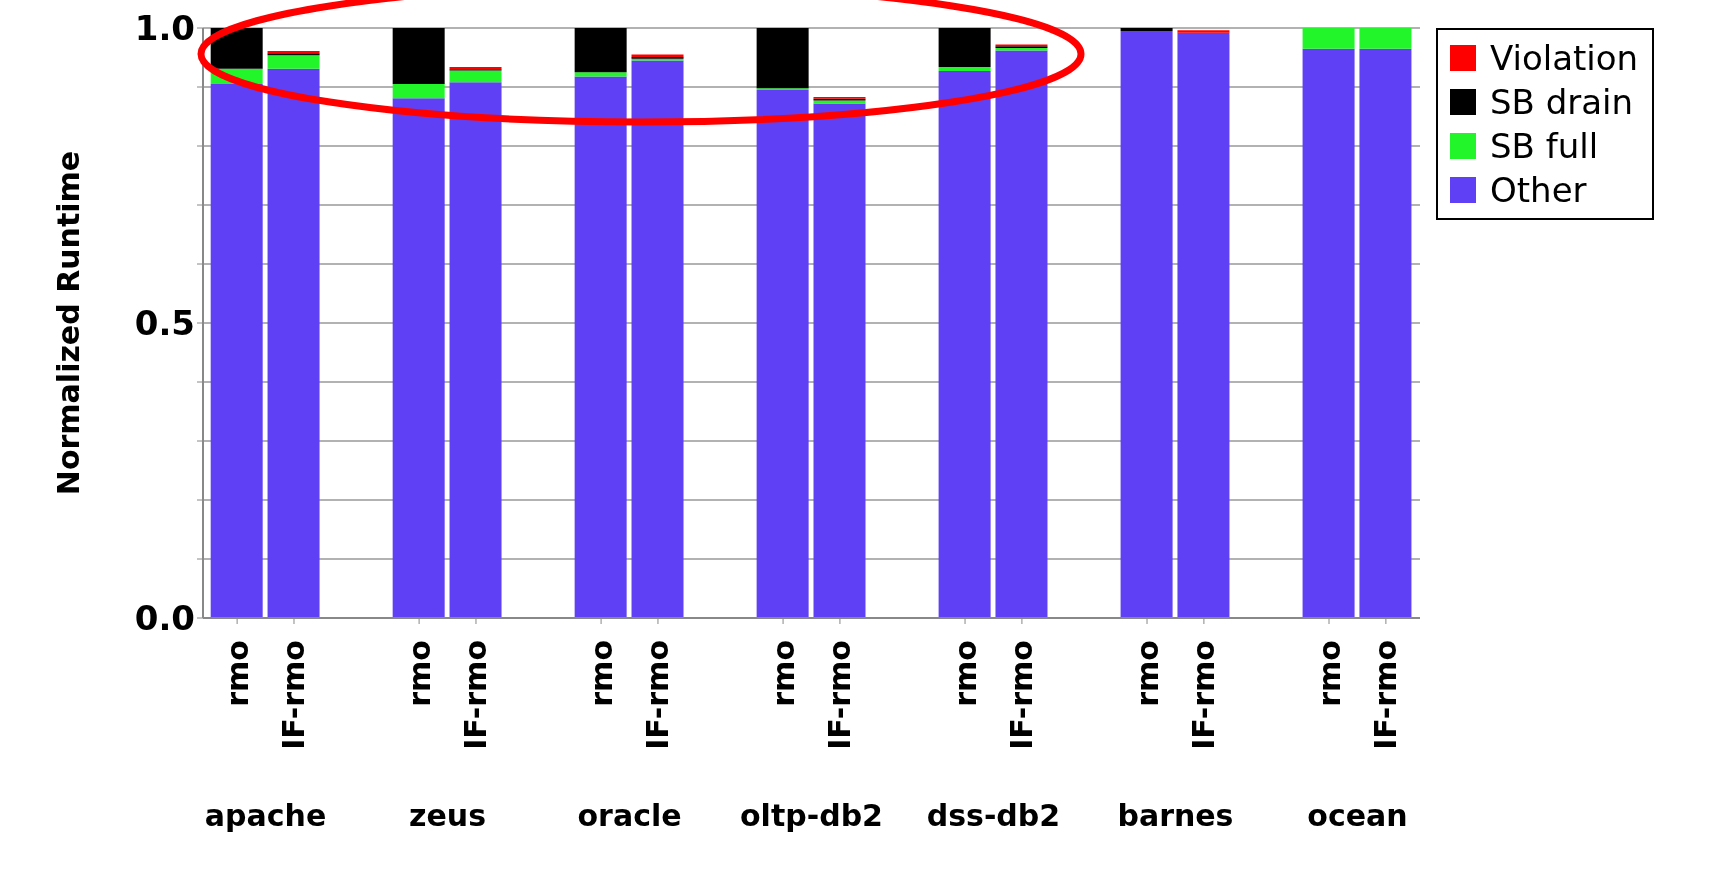 This screenshot has width=1728, height=879. Describe the element at coordinates (1175, 815) in the screenshot. I see `text: barnes` at that location.